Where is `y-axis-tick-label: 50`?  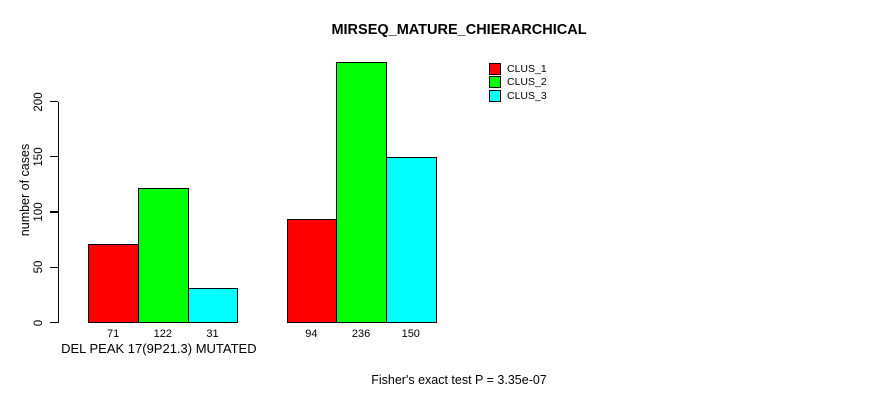
y-axis-tick-label: 50 is located at coordinates (39, 267).